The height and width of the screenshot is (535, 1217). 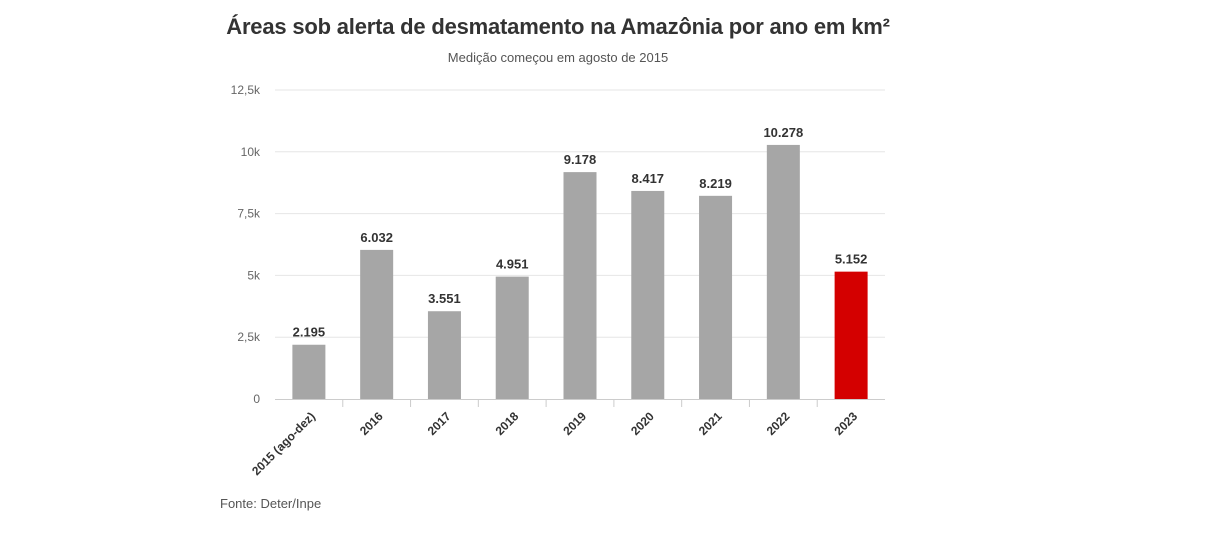 I want to click on data-label: 5.152, so click(x=851, y=259).